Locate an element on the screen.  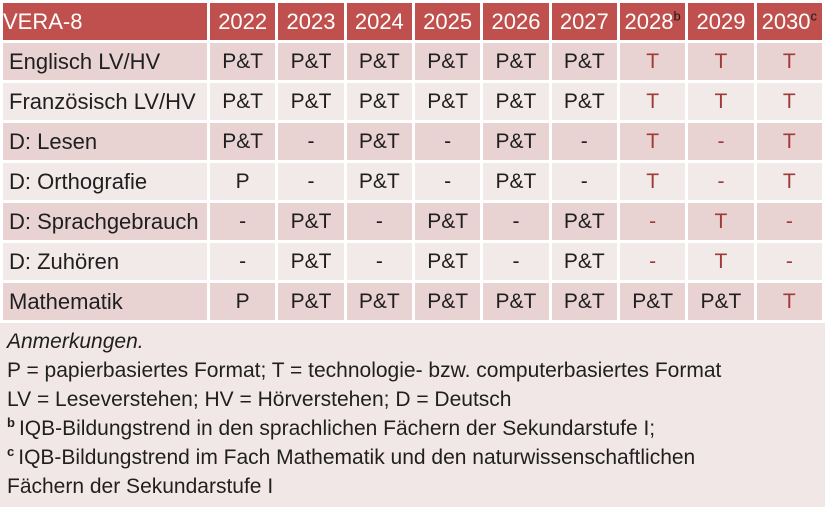
year-header-2022: 2022 is located at coordinates (243, 21).